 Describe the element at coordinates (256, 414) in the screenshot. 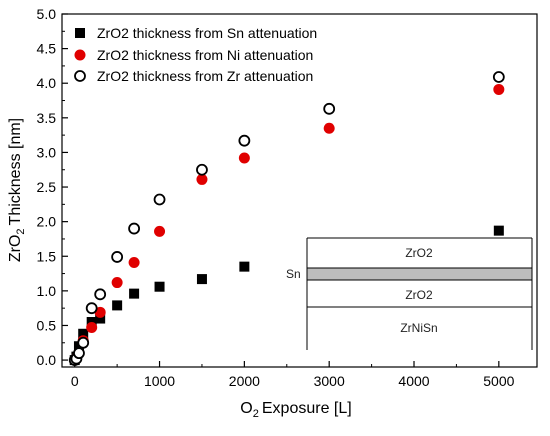

I see `x-axis-title-subscript: 2` at that location.